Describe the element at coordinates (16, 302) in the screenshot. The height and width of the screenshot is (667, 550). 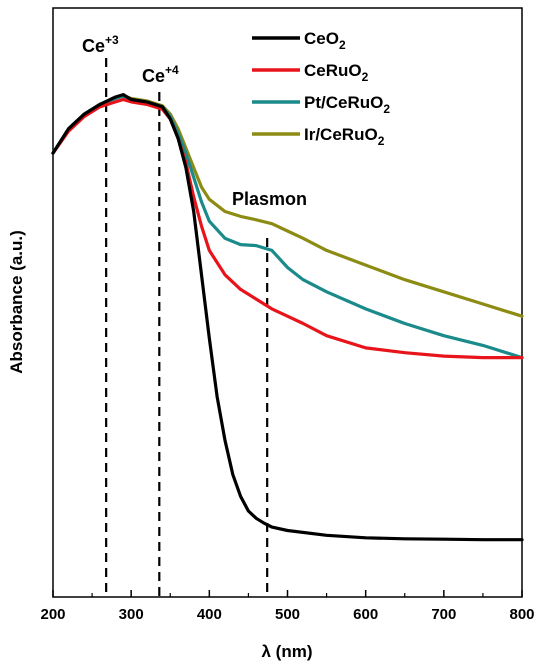
I see `y-axis-label: Absorbance (a.u.)` at that location.